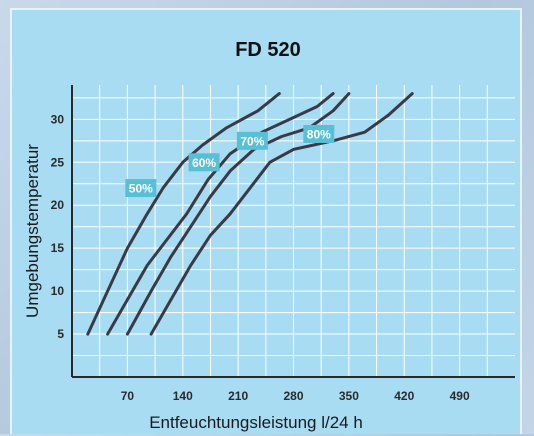 The image size is (534, 436). I want to click on x-tick-label: 280, so click(293, 396).